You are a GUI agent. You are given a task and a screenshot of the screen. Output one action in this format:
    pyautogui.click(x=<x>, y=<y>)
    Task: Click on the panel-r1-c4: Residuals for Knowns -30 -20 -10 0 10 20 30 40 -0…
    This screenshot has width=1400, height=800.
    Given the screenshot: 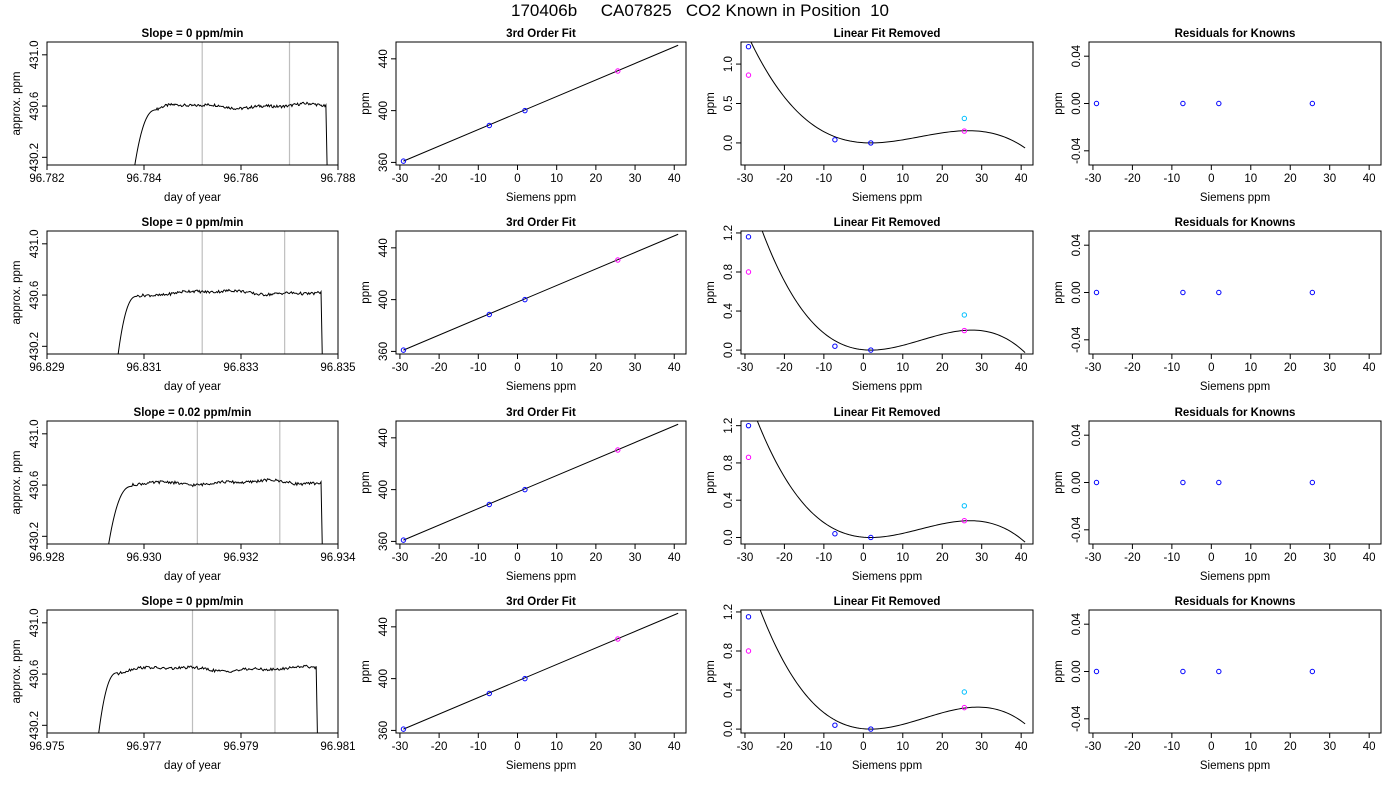 What is the action you would take?
    pyautogui.click(x=1217, y=116)
    